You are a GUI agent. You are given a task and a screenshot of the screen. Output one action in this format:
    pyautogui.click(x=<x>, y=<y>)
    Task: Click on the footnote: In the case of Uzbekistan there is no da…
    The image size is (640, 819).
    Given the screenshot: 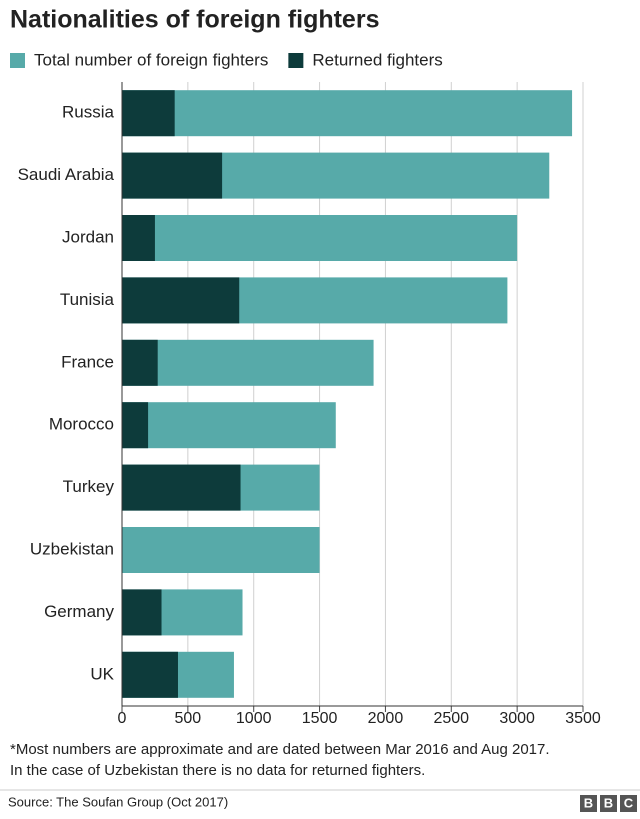 What is the action you would take?
    pyautogui.click(x=217, y=770)
    